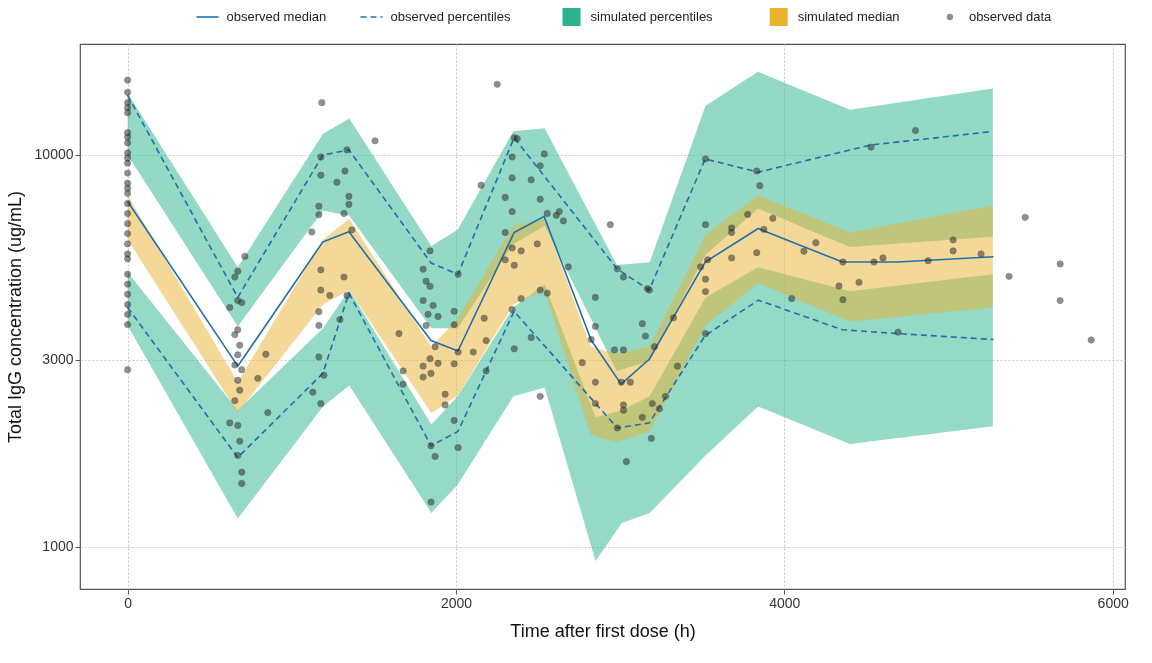 The image size is (1152, 663). Describe the element at coordinates (456, 602) in the screenshot. I see `x-tick-label: 2000` at that location.